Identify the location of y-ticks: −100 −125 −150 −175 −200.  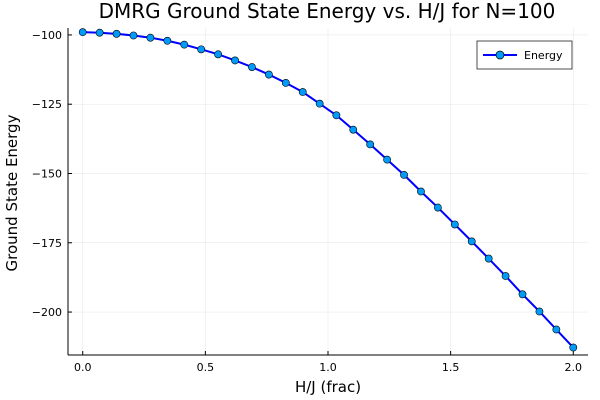
(52, 174).